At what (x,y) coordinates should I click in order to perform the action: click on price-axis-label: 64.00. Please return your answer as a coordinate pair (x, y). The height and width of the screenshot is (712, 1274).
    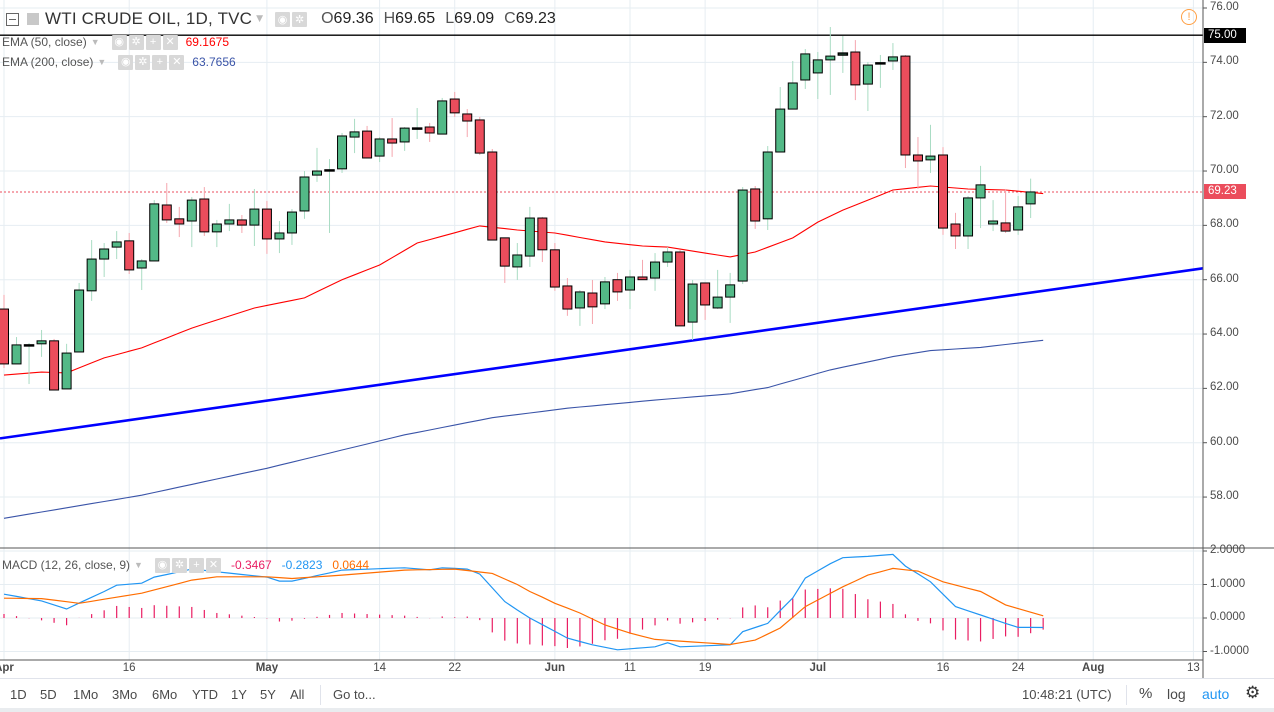
    Looking at the image, I should click on (1224, 333).